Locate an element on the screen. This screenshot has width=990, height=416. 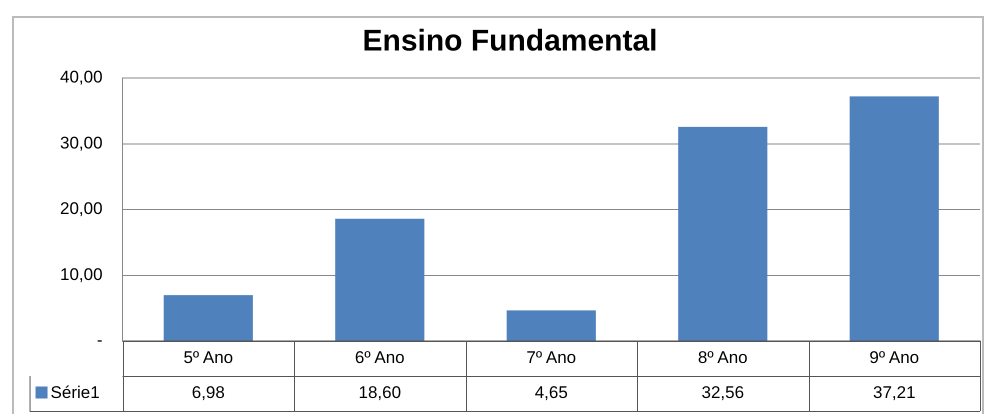
legend-label: Série1 is located at coordinates (75, 392).